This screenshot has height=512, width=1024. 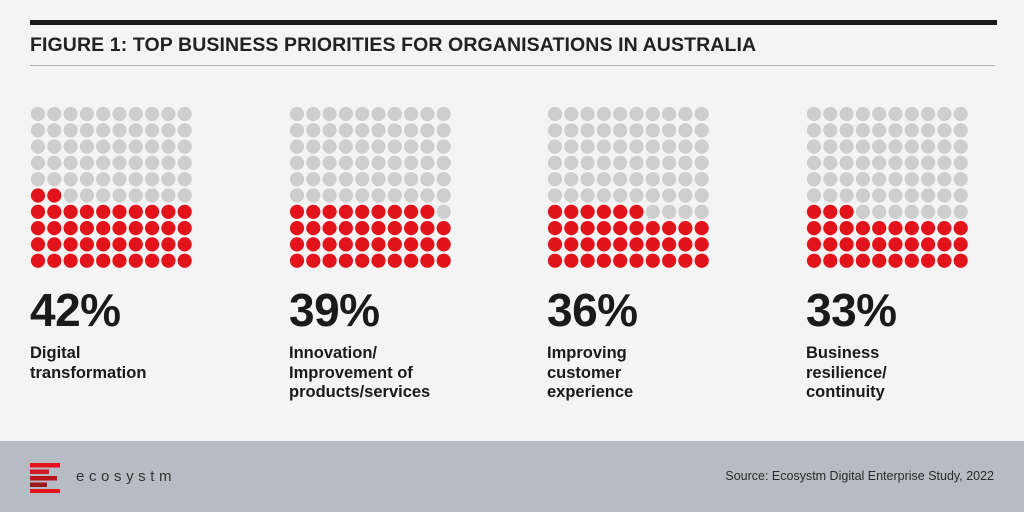 What do you see at coordinates (846, 372) in the screenshot?
I see `label-line: resilience/` at bounding box center [846, 372].